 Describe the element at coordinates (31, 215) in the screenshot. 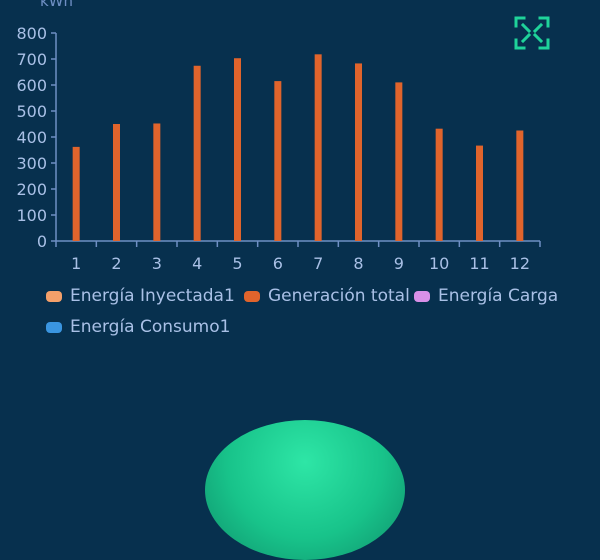

I see `y-tick-label: 100` at that location.